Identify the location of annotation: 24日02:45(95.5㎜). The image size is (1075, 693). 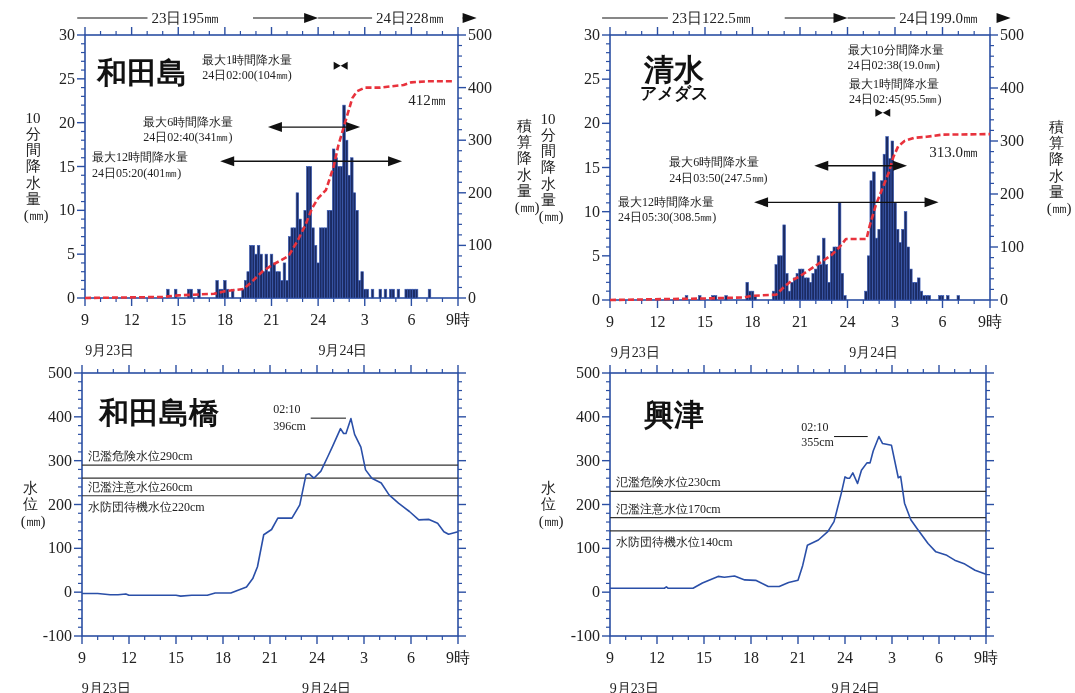
(895, 99).